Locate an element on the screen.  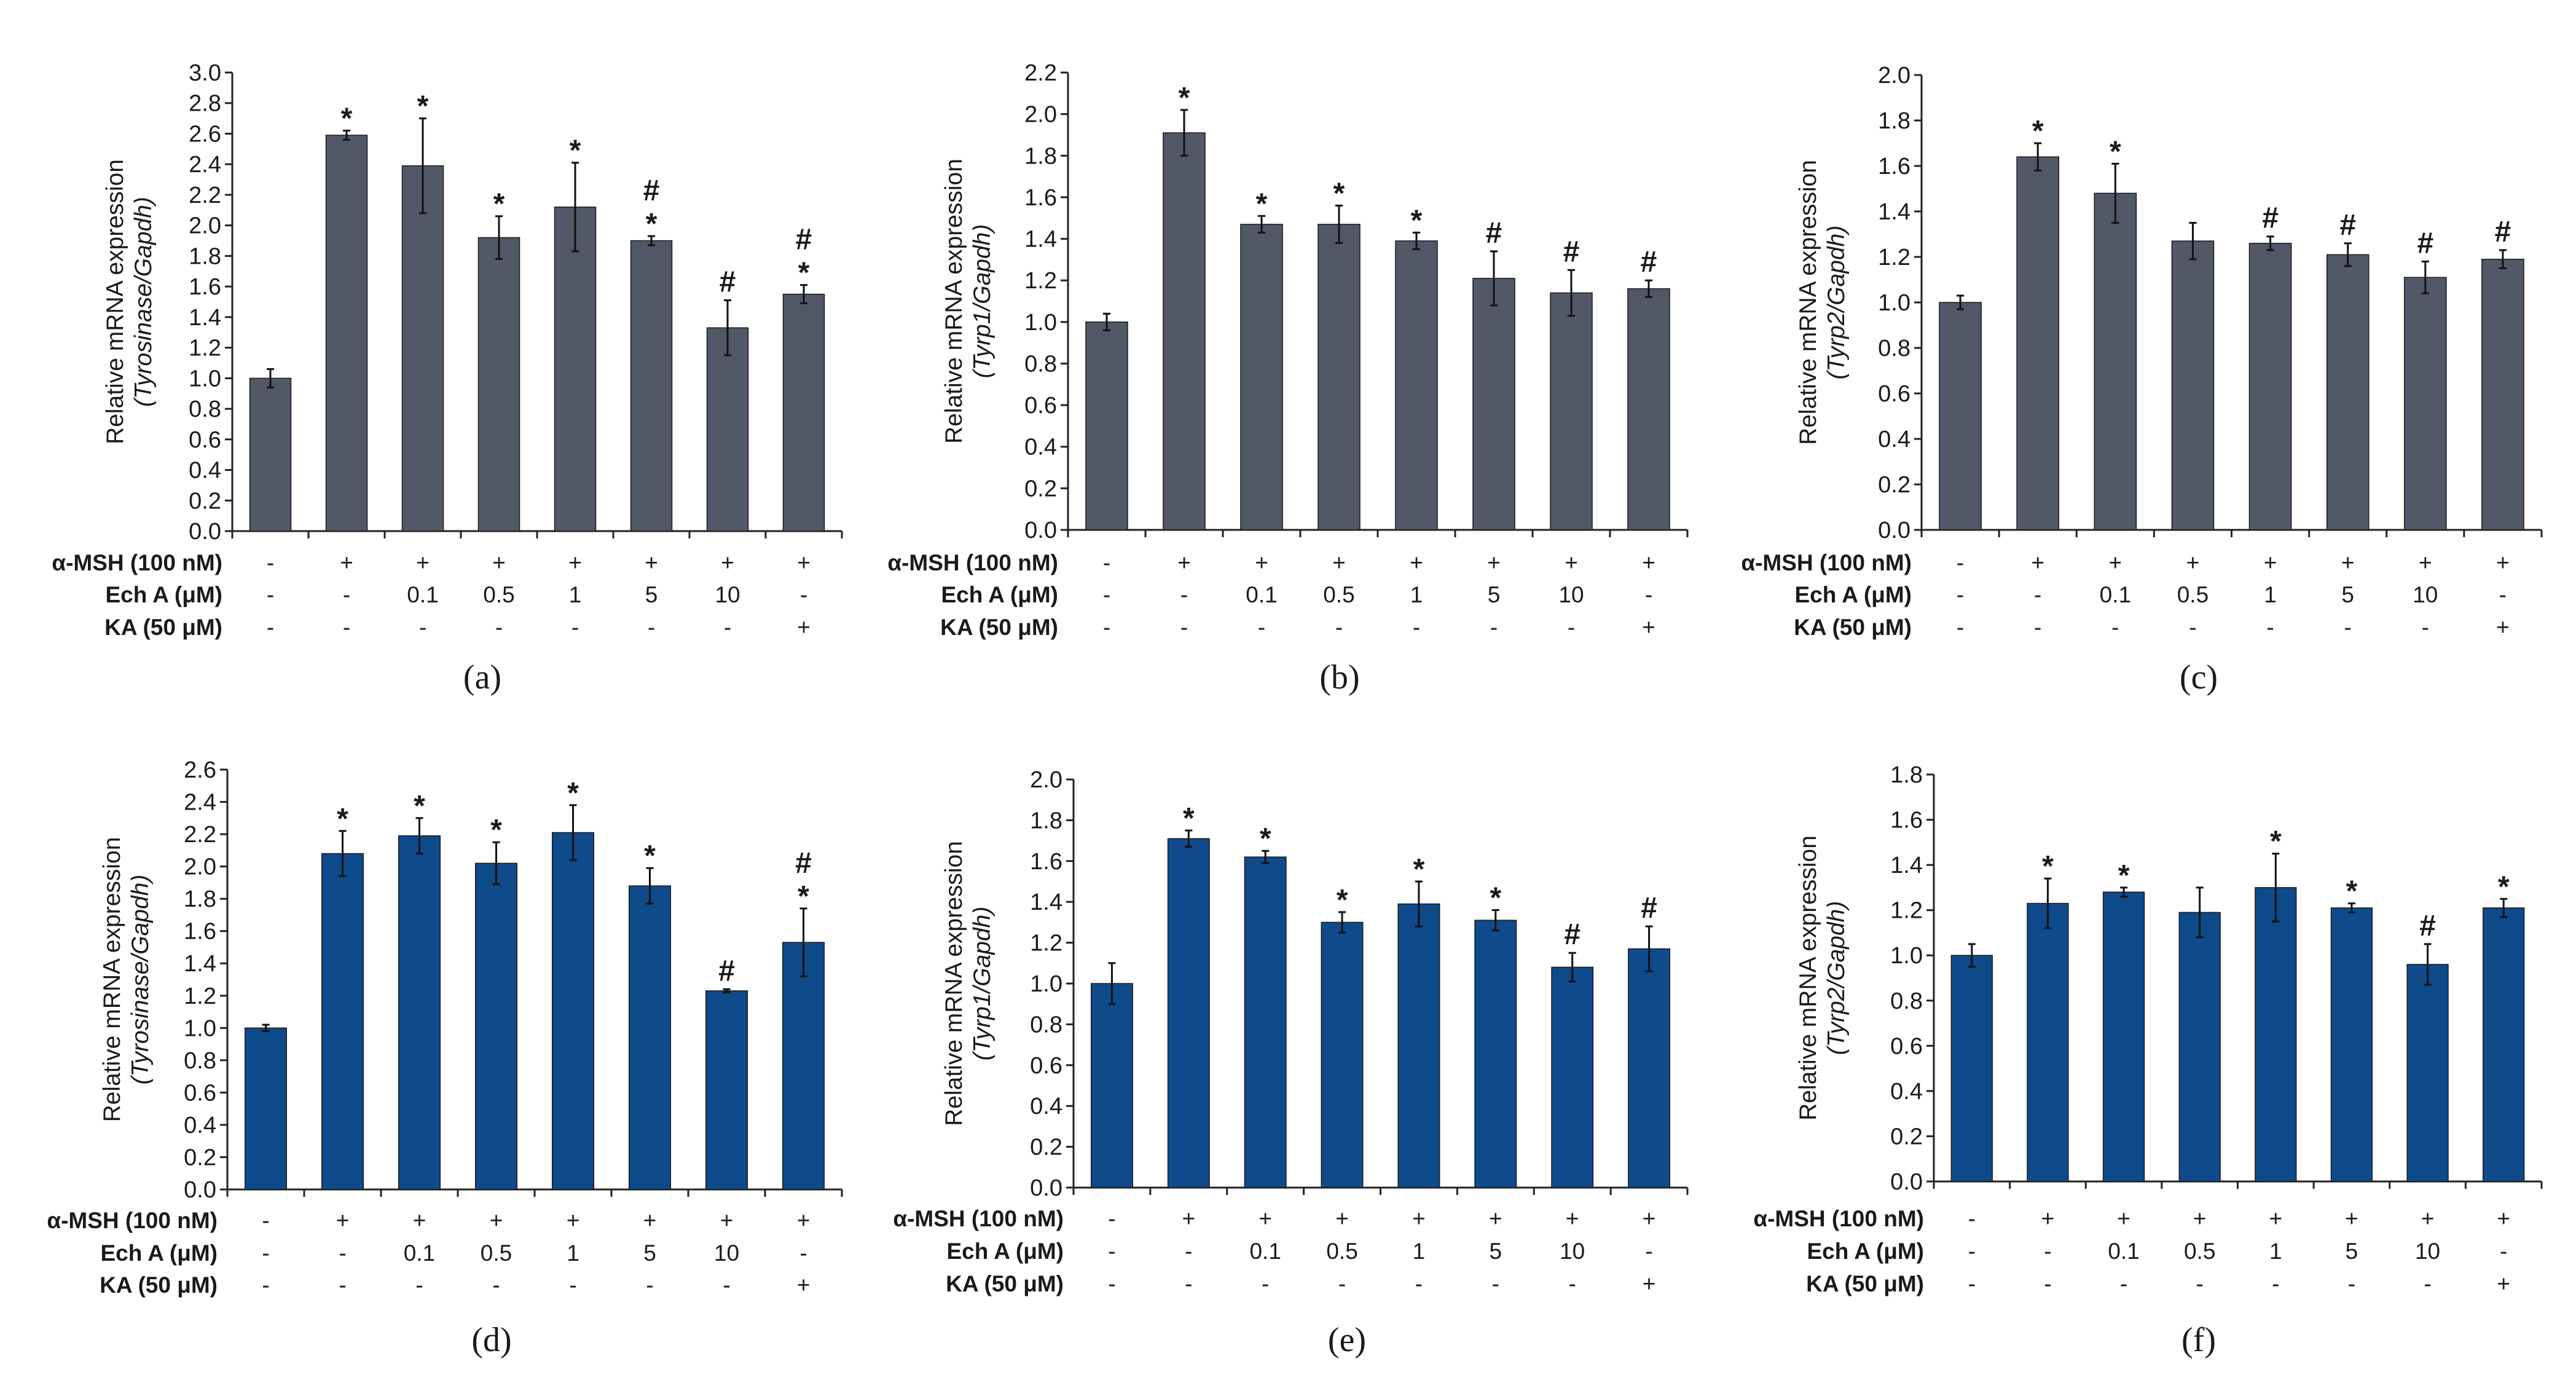
y-tick-label: 2.4 is located at coordinates (200, 803).